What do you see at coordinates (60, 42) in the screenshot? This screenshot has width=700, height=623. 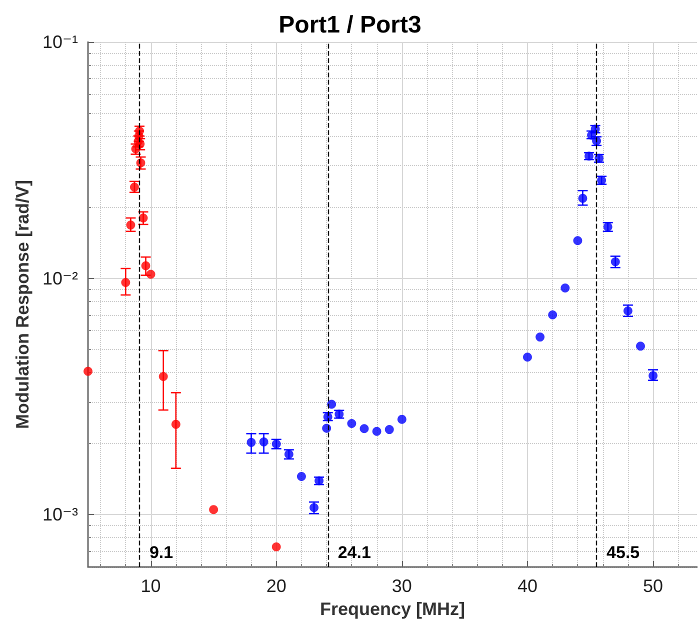 I see `y-tick-label: 10⁻¹` at bounding box center [60, 42].